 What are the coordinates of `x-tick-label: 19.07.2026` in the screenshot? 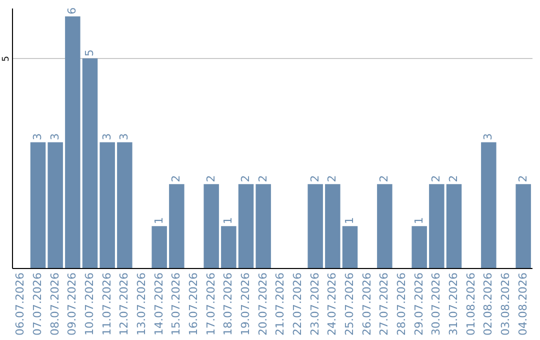 It's located at (245, 304).